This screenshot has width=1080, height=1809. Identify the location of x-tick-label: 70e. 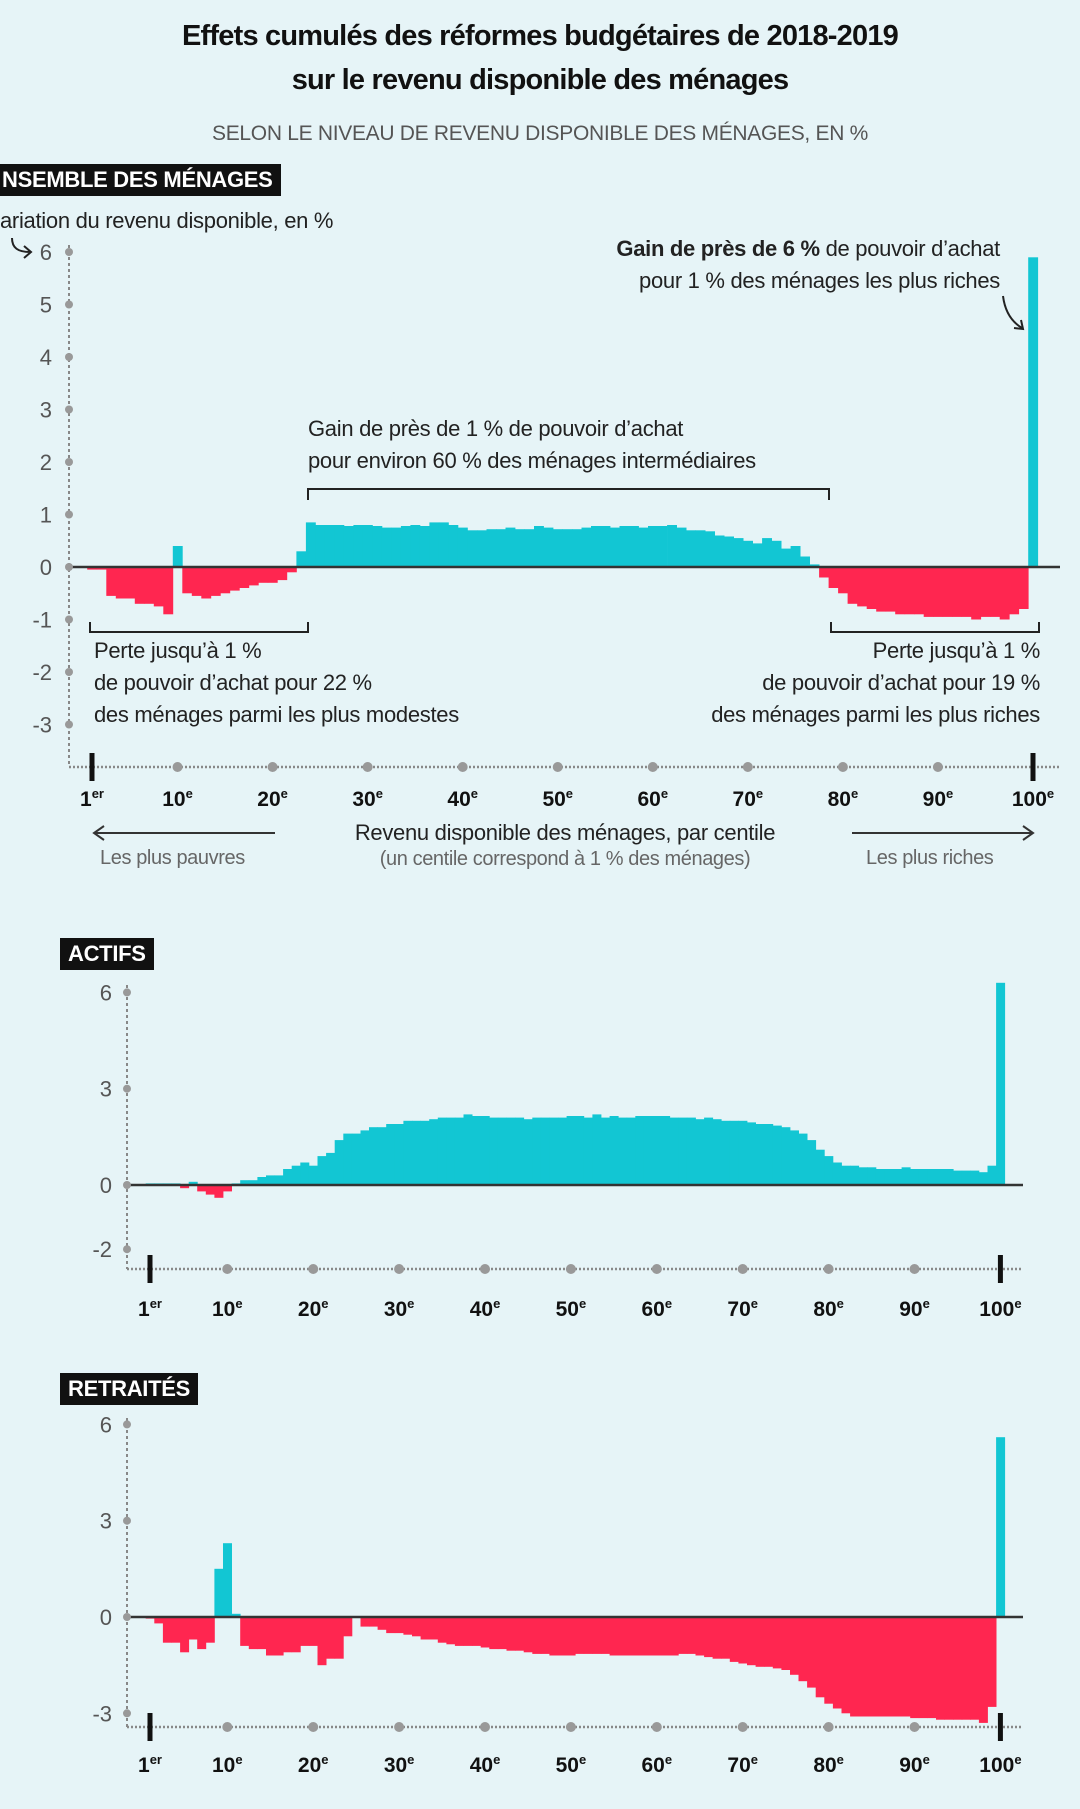
(748, 798).